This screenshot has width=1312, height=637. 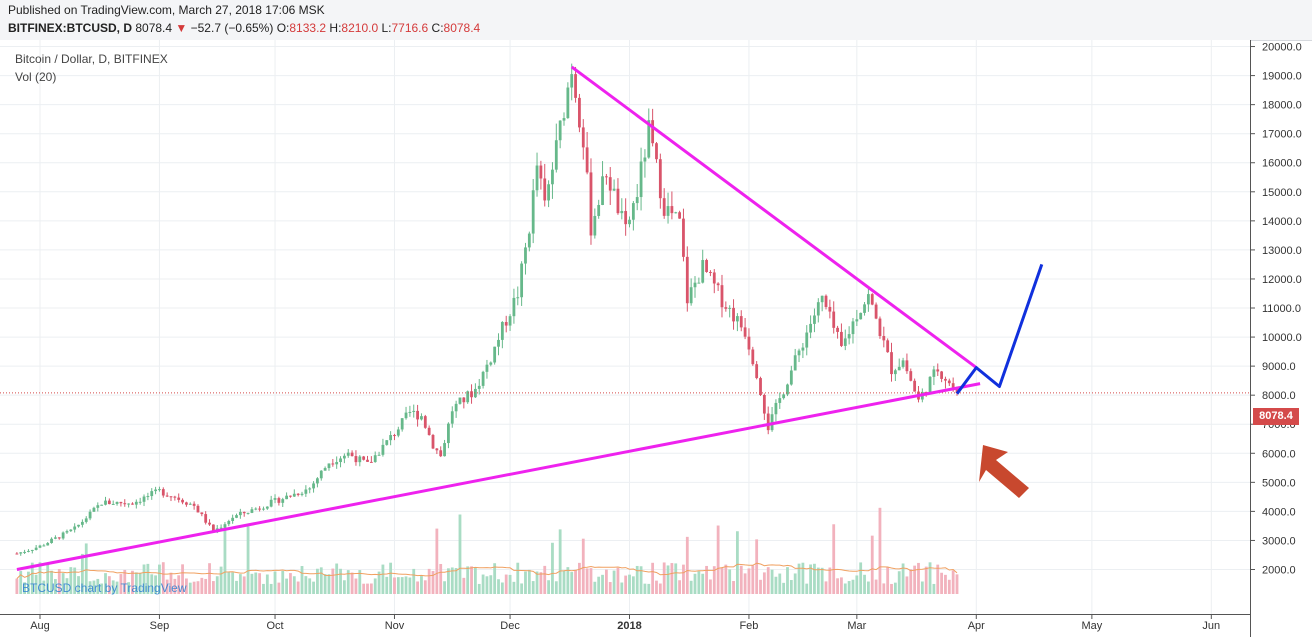 I want to click on price-change: −52.7 (−0.65%), so click(x=232, y=28).